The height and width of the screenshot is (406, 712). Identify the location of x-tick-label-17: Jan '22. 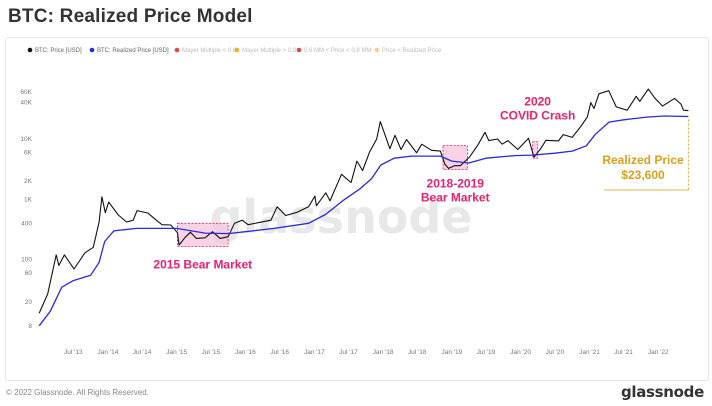
(658, 352).